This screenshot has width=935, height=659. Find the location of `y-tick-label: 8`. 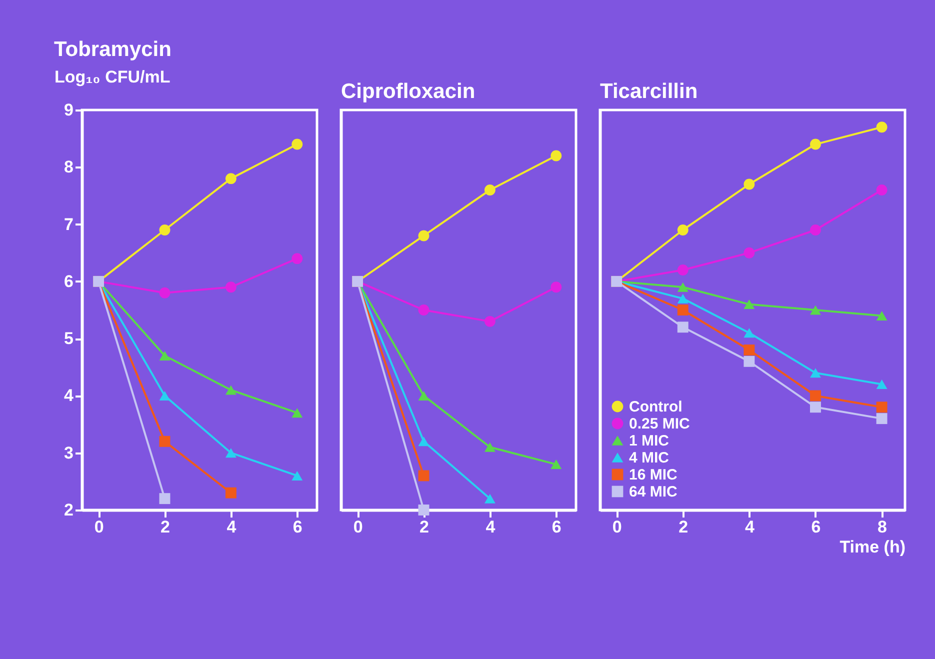

y-tick-label: 8 is located at coordinates (69, 167).